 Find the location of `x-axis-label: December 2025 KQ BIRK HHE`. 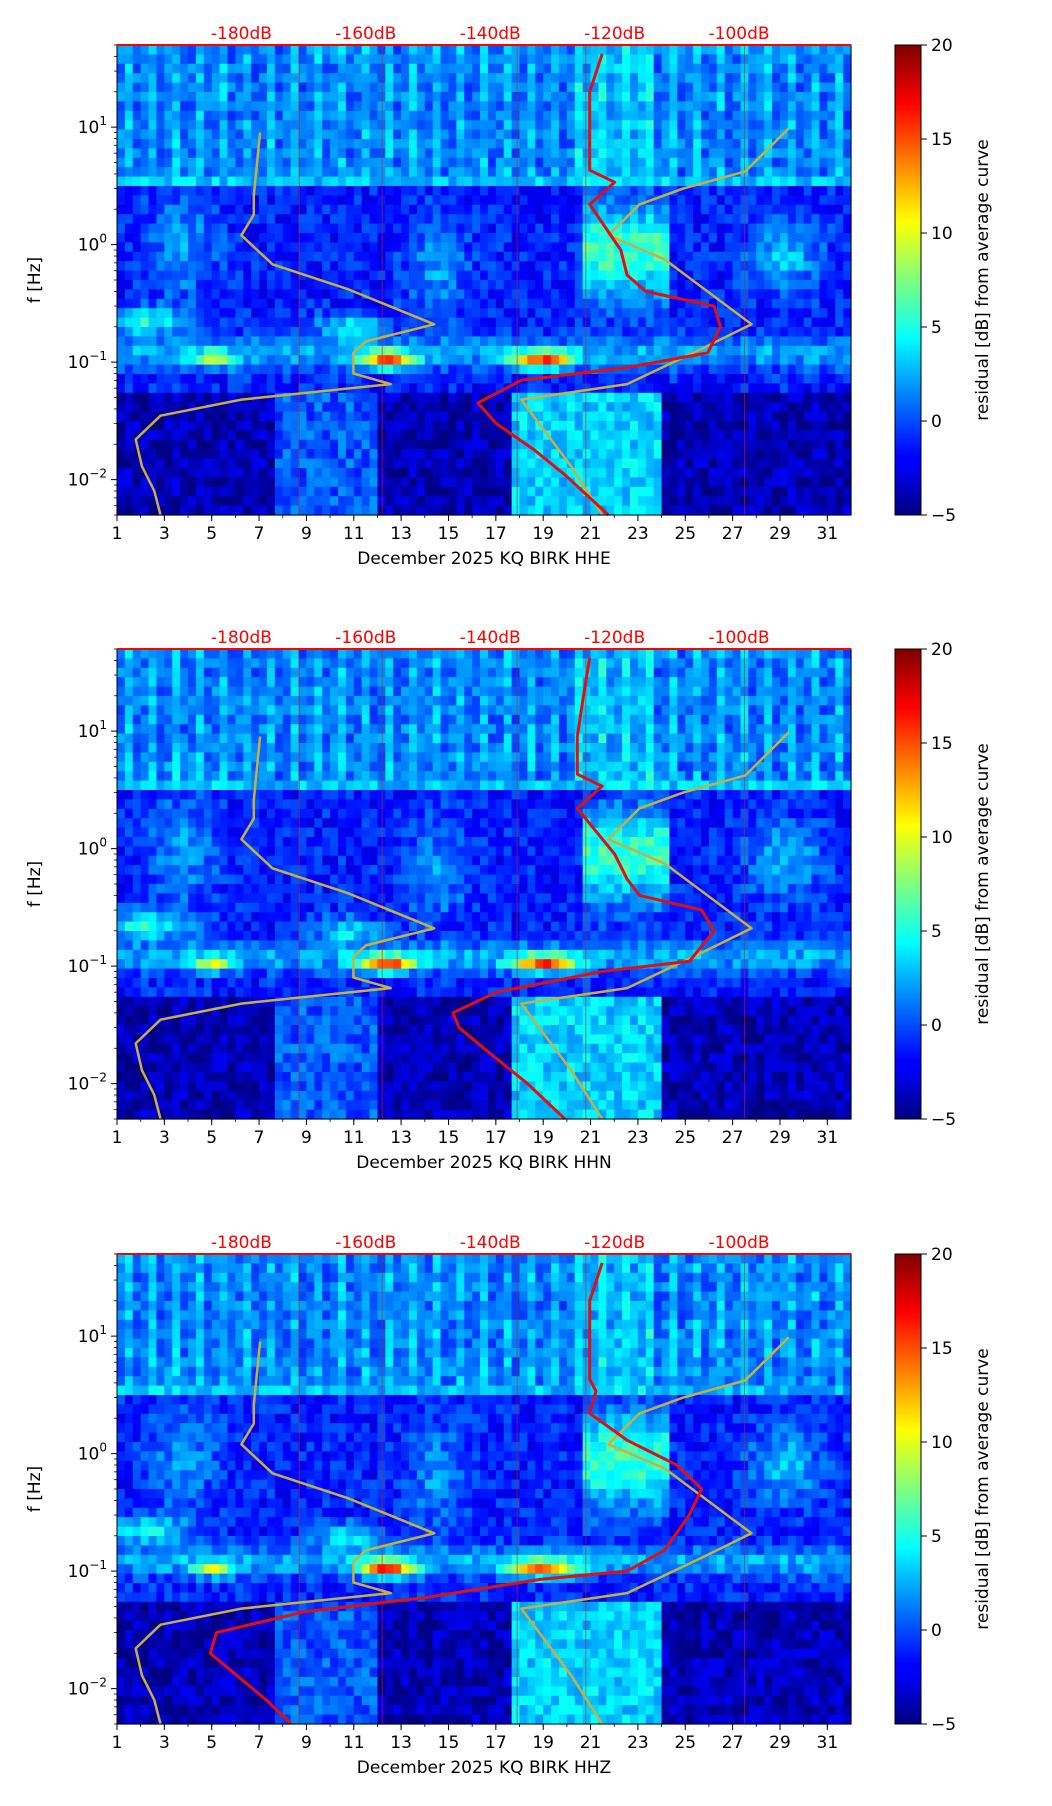

x-axis-label: December 2025 KQ BIRK HHE is located at coordinates (484, 559).